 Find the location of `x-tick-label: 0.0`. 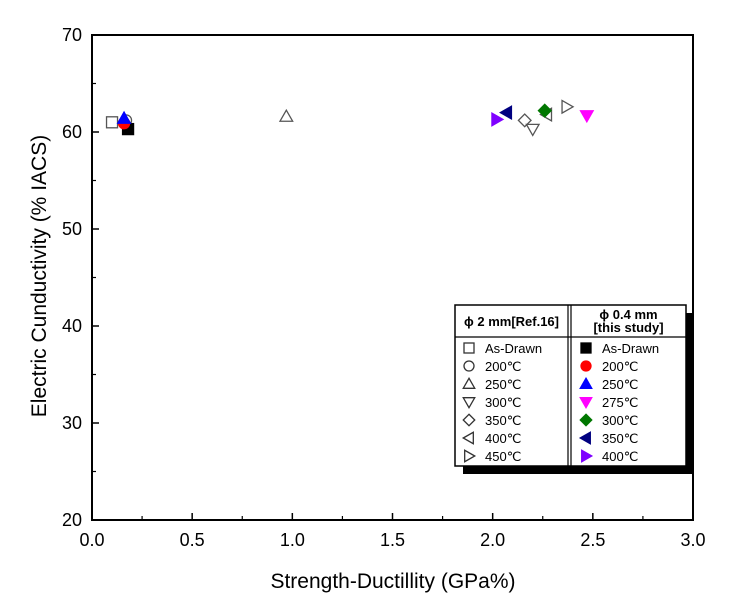

x-tick-label: 0.0 is located at coordinates (91, 540).